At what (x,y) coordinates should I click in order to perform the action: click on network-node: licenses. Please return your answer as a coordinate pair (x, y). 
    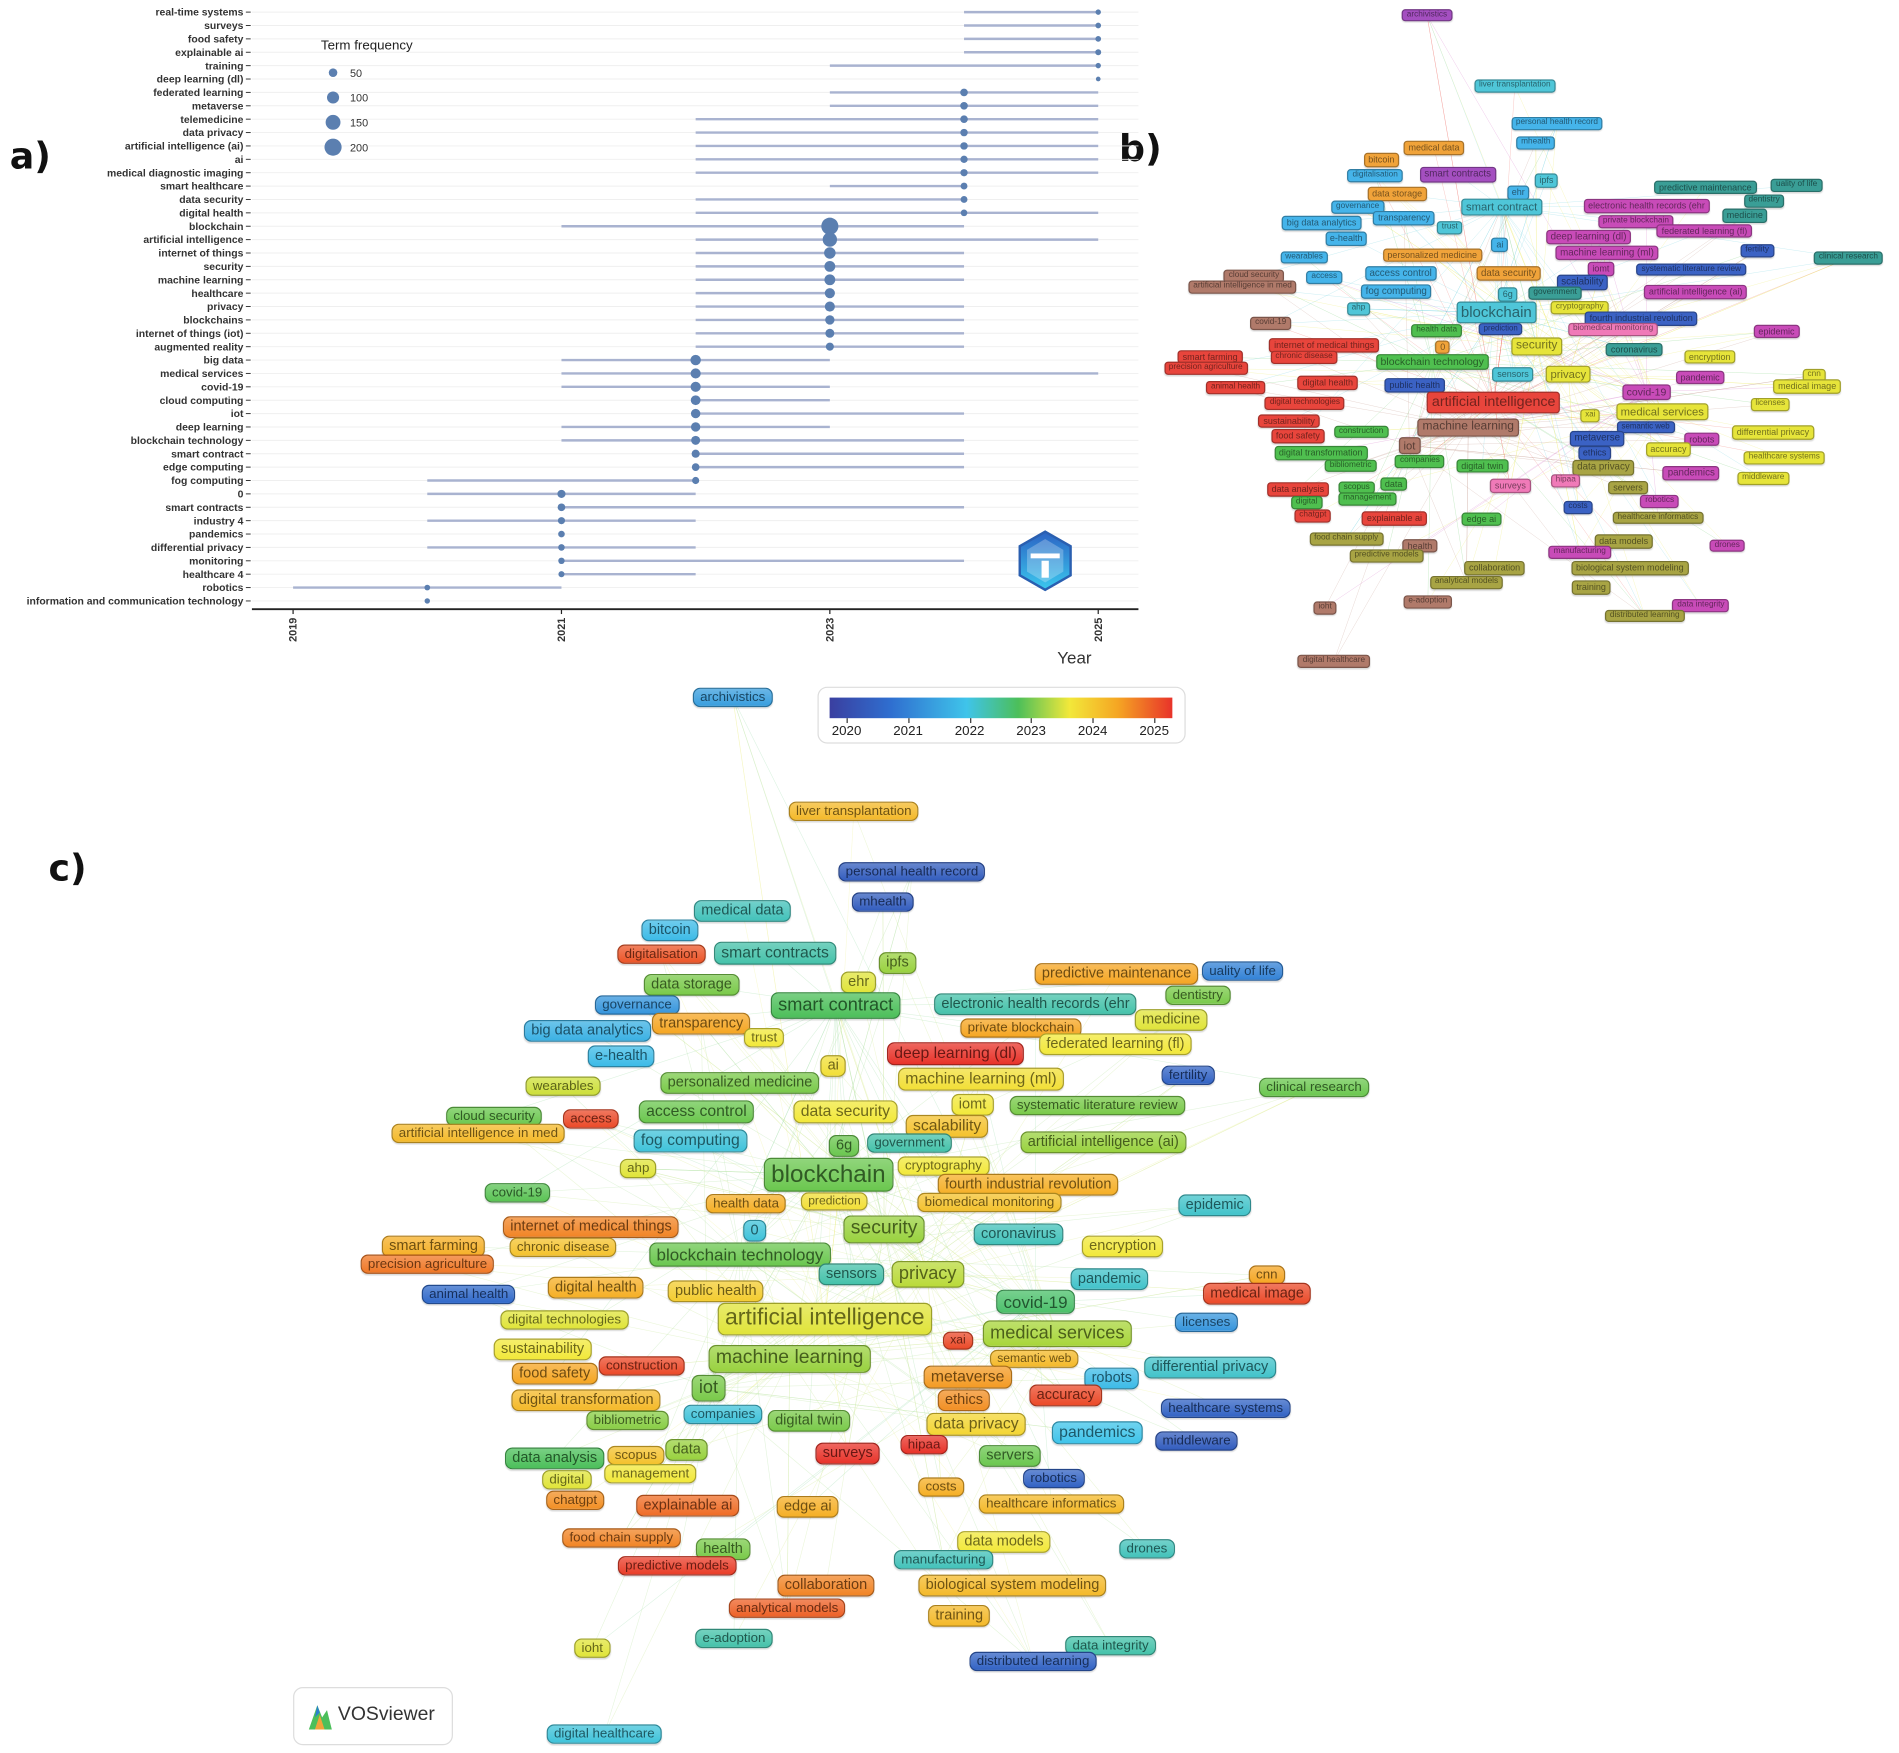
    Looking at the image, I should click on (1206, 1322).